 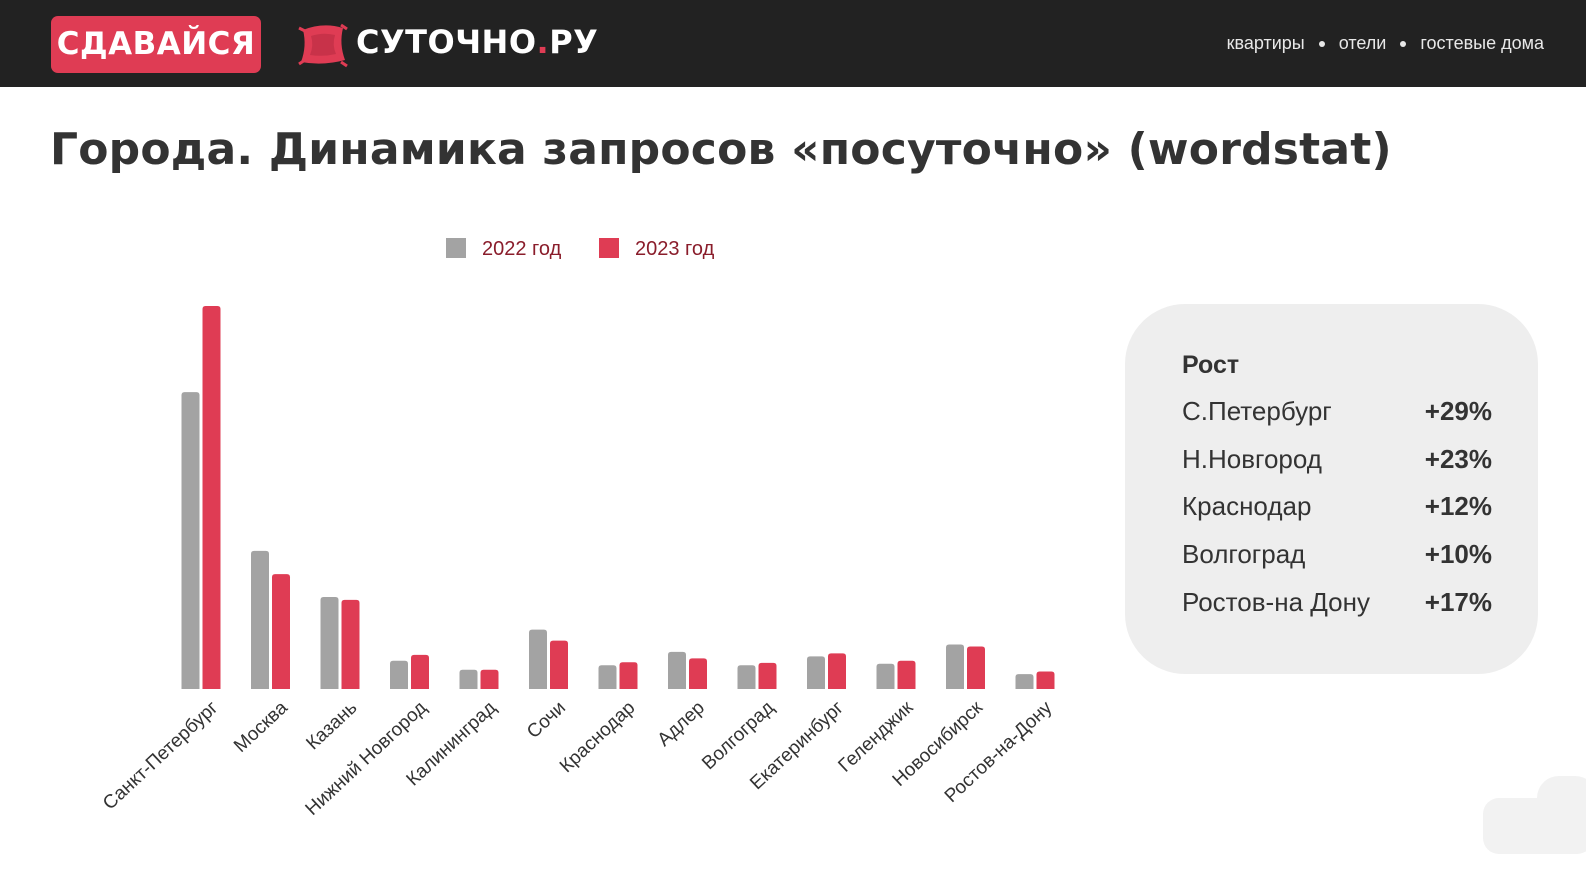 I want to click on growth-row: Н.Новгород +23%, so click(x=1337, y=464).